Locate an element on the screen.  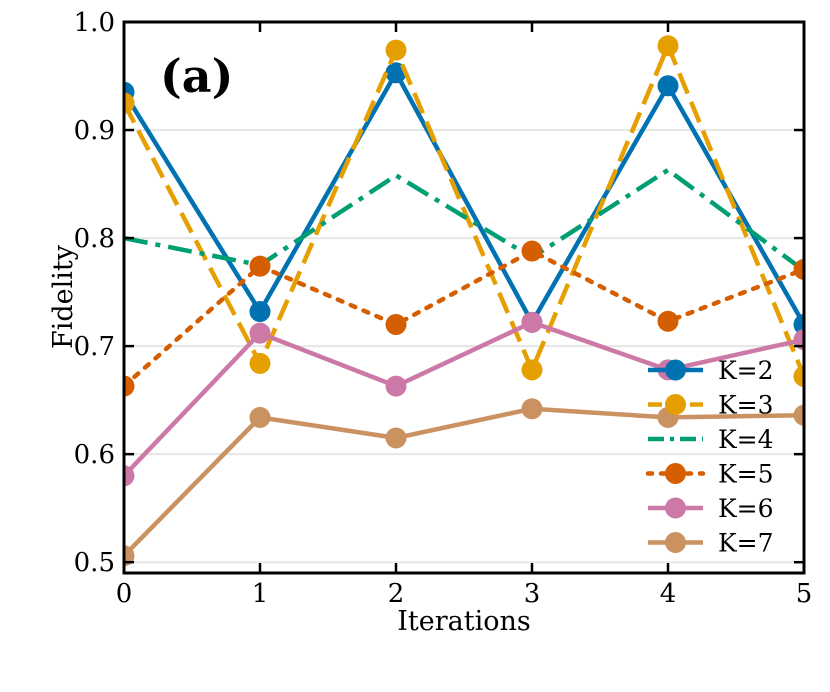
y-tick-label: 1.0 is located at coordinates (94, 23).